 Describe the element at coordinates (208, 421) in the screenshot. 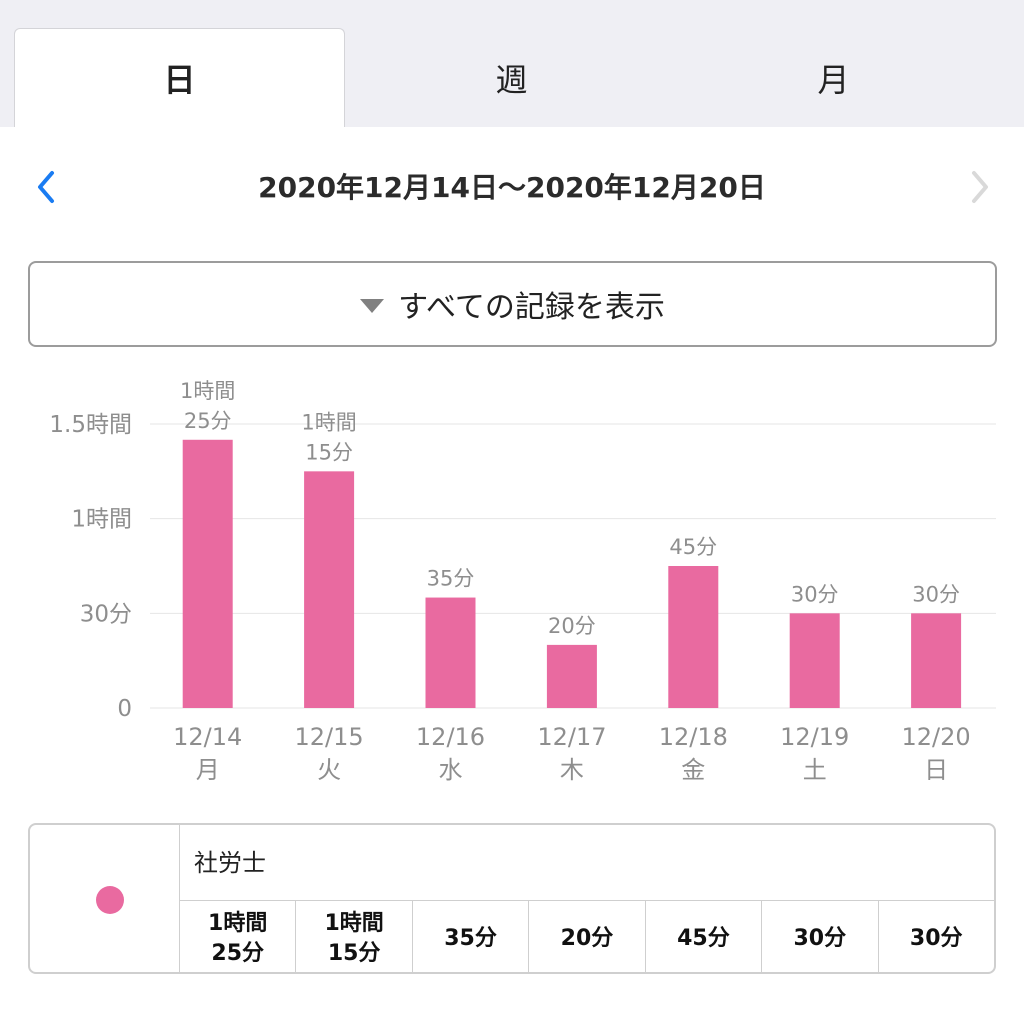

I see `data-label: 25分` at that location.